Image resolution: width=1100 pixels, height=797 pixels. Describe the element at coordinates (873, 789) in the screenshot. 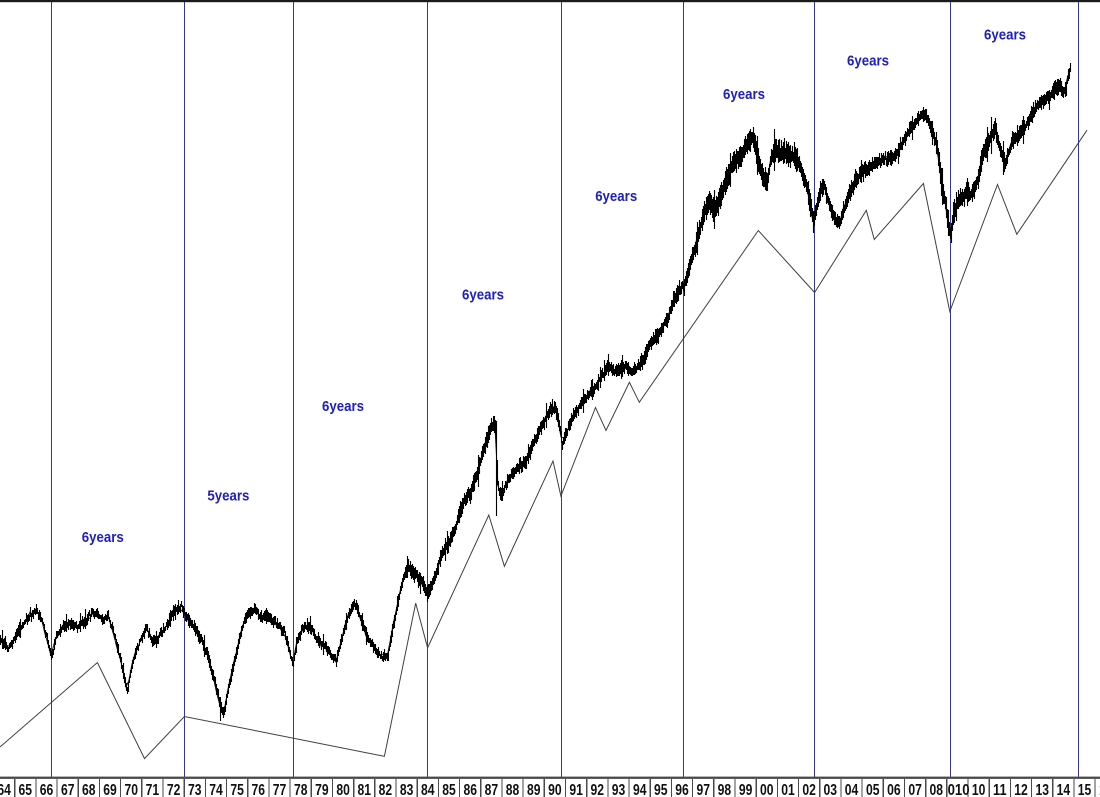

I see `svg-text: 05` at that location.